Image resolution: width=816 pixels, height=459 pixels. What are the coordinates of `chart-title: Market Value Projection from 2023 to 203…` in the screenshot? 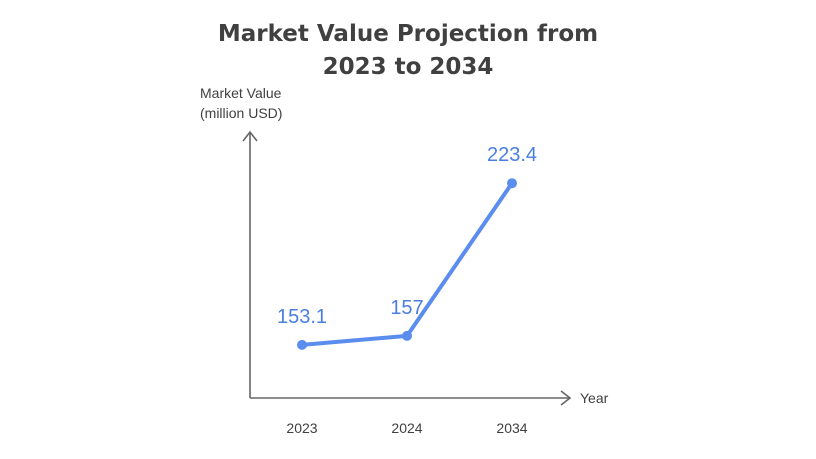 It's located at (408, 51).